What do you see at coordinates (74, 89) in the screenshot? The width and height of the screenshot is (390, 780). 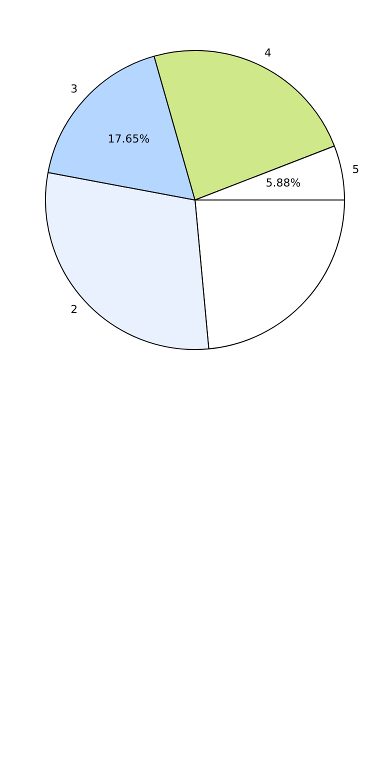 I see `slice-label: 3` at bounding box center [74, 89].